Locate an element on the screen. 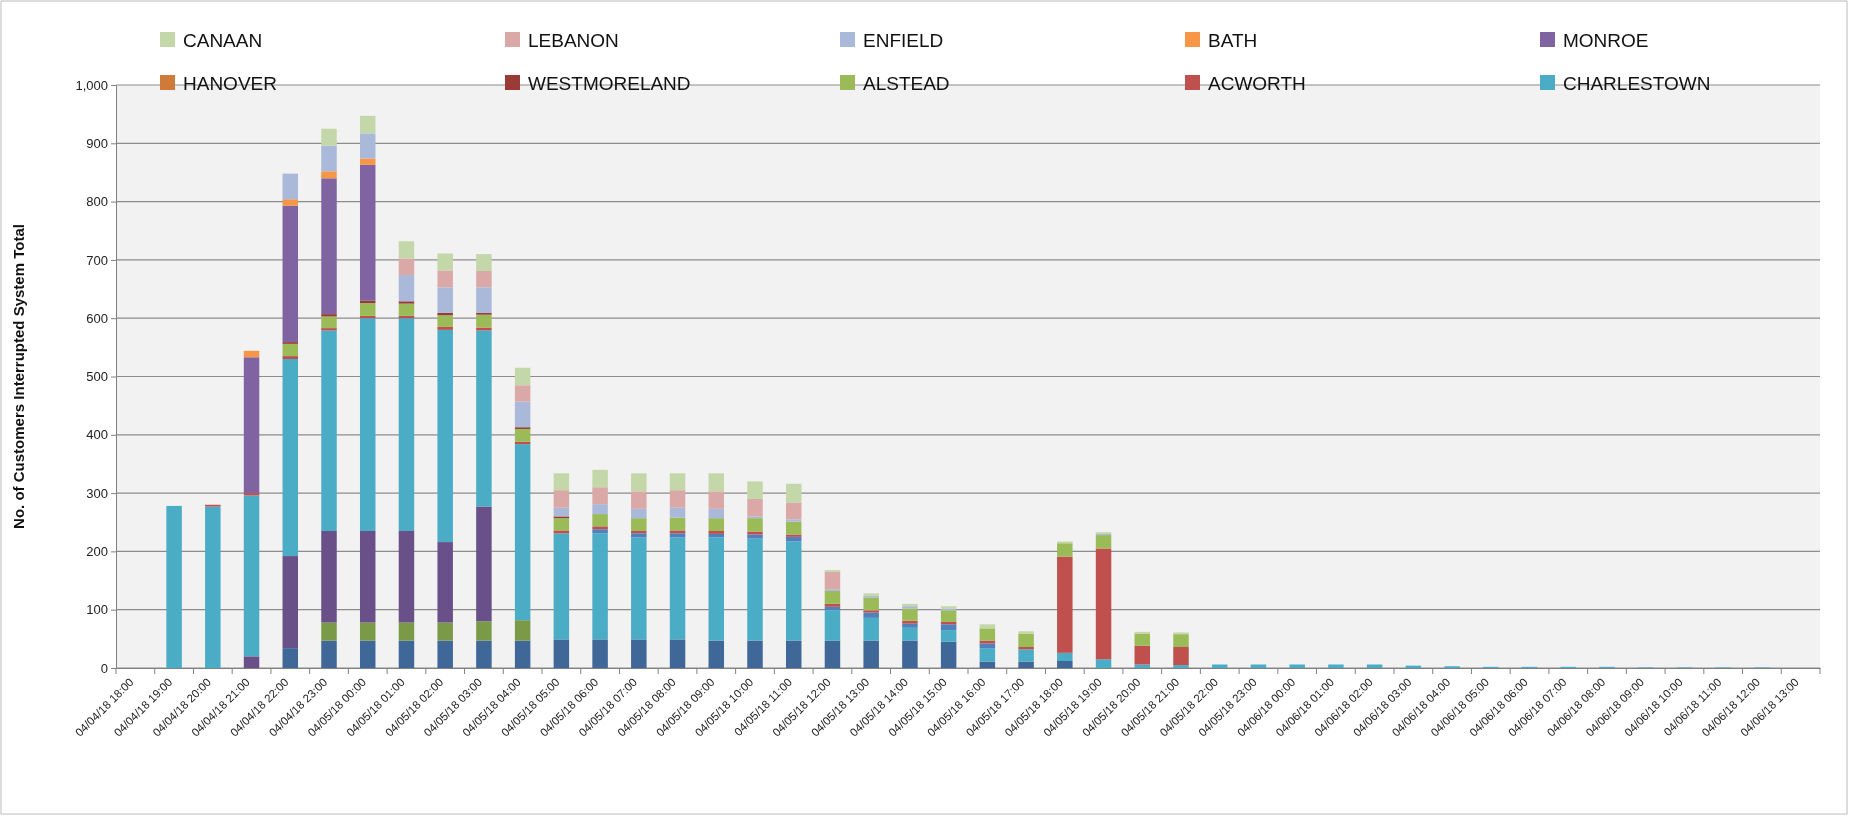 Image resolution: width=1849 pixels, height=817 pixels. y-tick-label: 500 is located at coordinates (97, 377).